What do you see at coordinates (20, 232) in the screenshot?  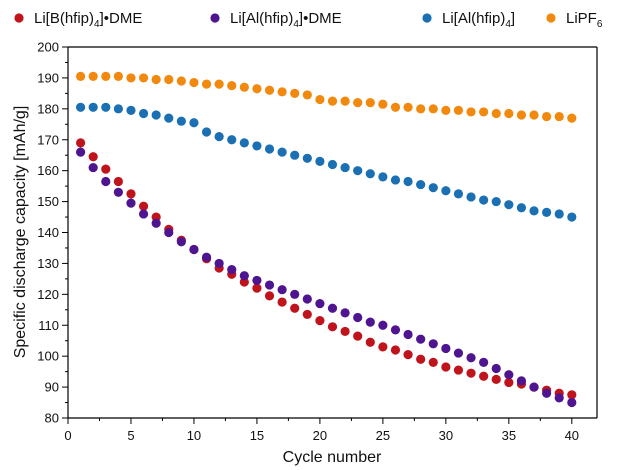 I see `y-axis-title: Specific discharge capacity [mAh/g]` at bounding box center [20, 232].